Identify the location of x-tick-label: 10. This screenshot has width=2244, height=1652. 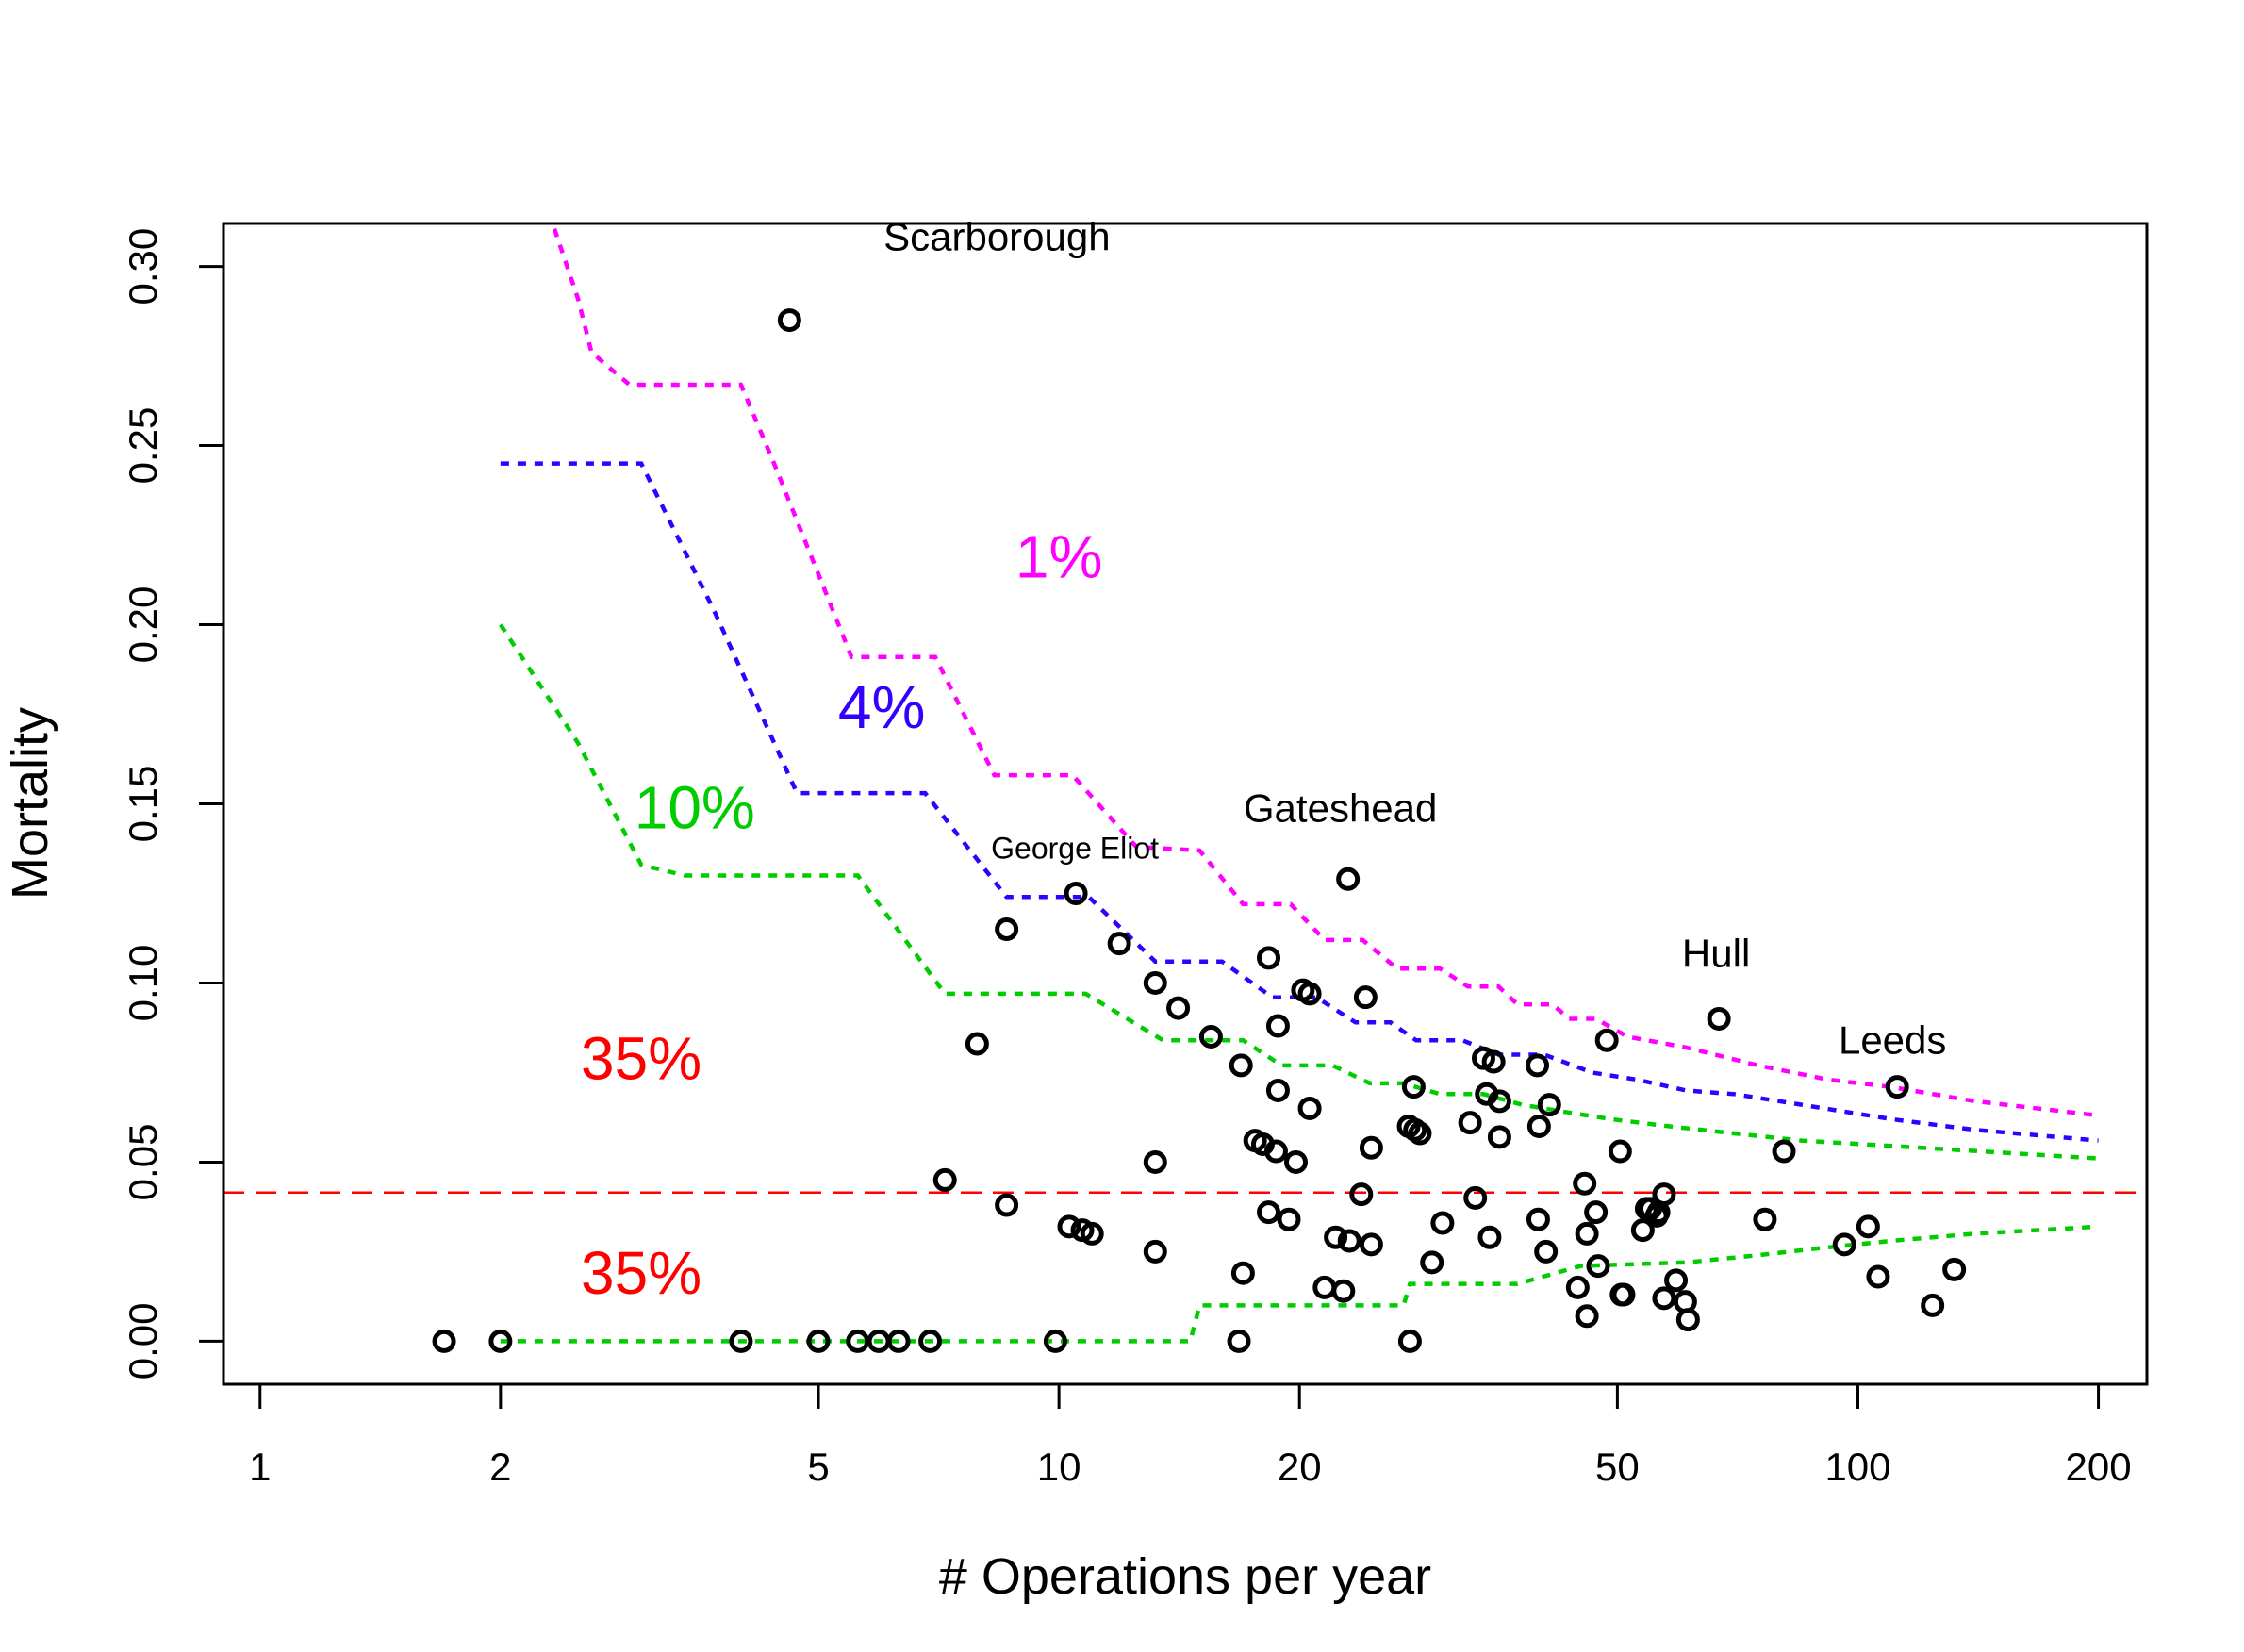
(1059, 1467).